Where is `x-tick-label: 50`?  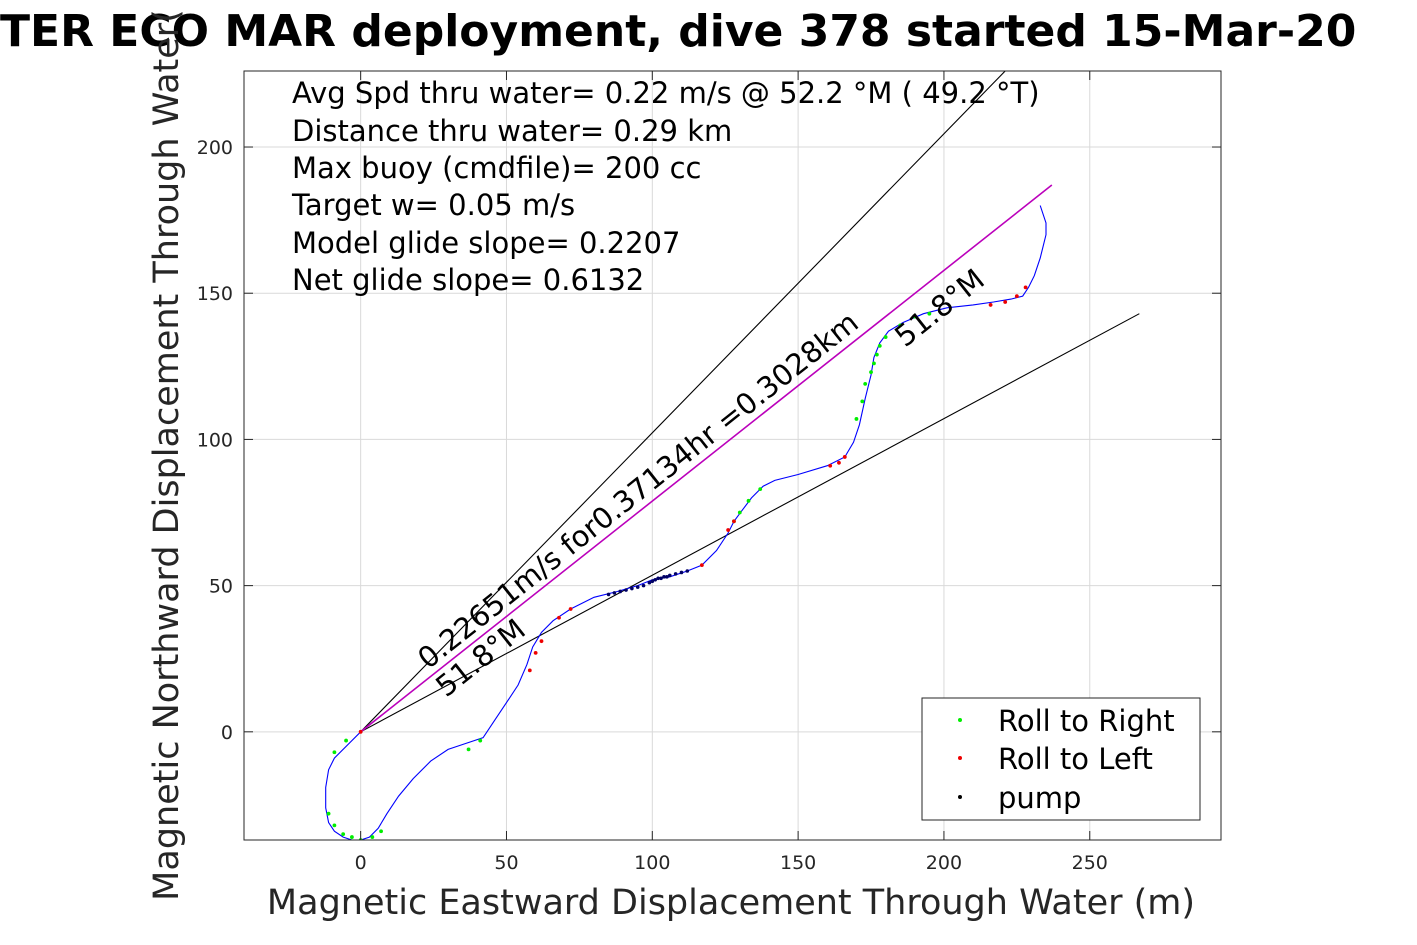 x-tick-label: 50 is located at coordinates (506, 863).